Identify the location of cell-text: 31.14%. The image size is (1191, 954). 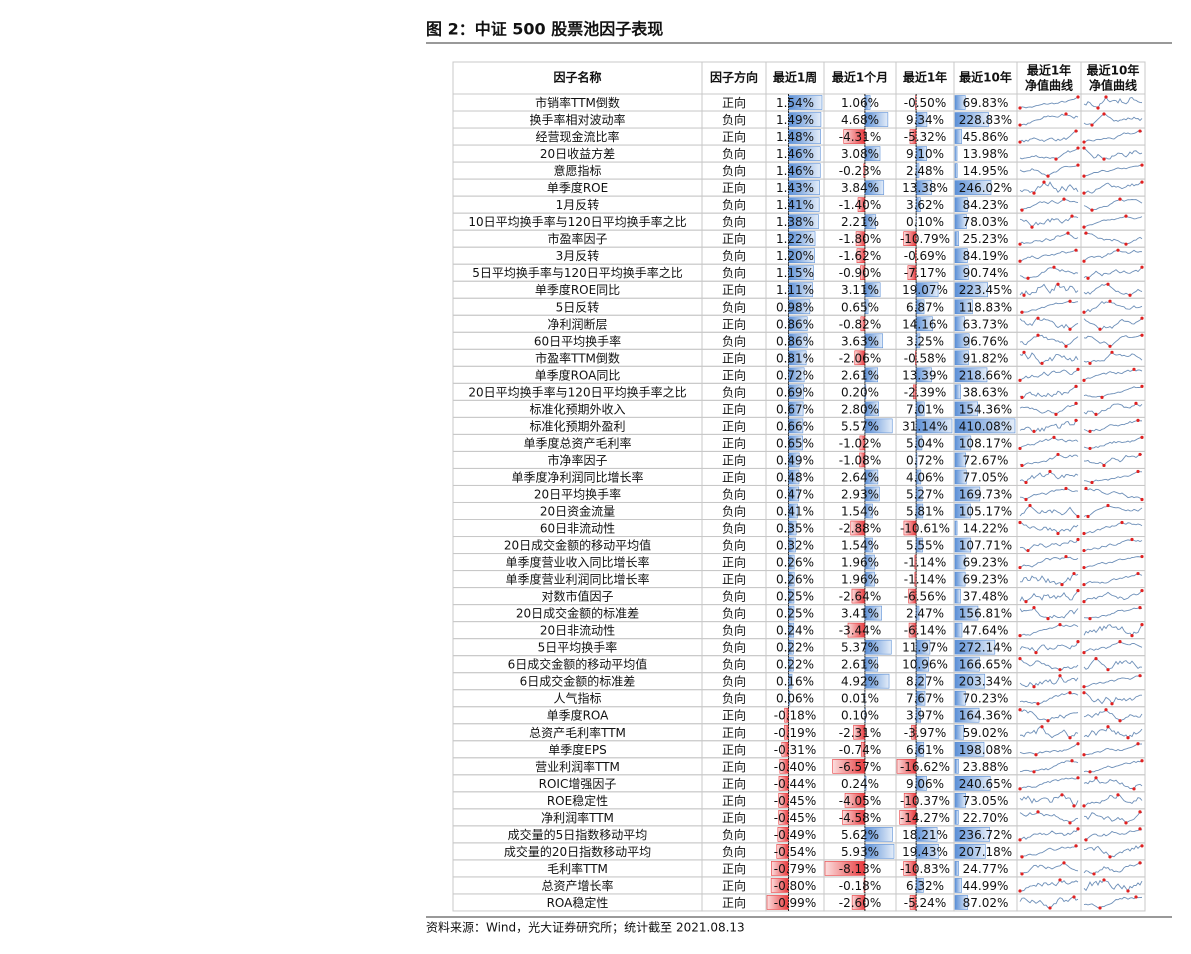
(925, 426).